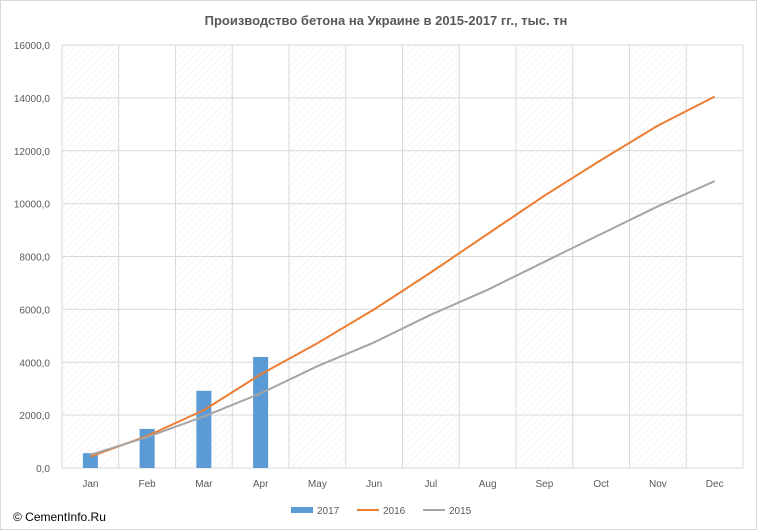 This screenshot has width=757, height=530. Describe the element at coordinates (658, 484) in the screenshot. I see `x-tick-label: Nov` at that location.